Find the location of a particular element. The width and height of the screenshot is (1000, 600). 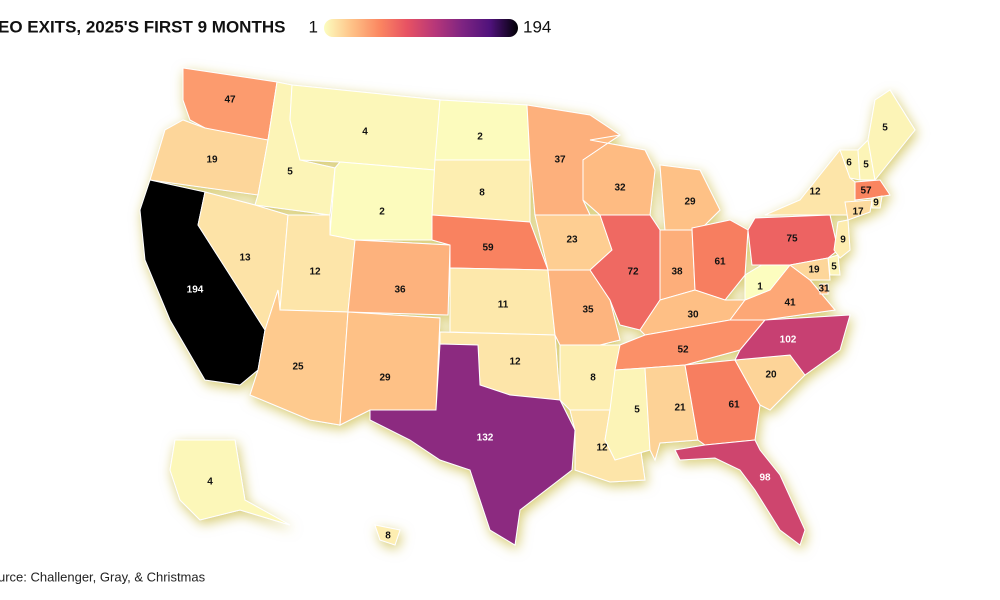

state-value-label: 98 is located at coordinates (765, 478).